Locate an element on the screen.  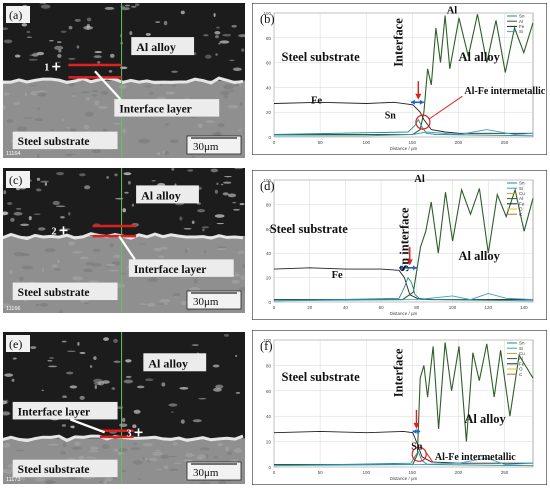
fe-label: Fe is located at coordinates (316, 100).